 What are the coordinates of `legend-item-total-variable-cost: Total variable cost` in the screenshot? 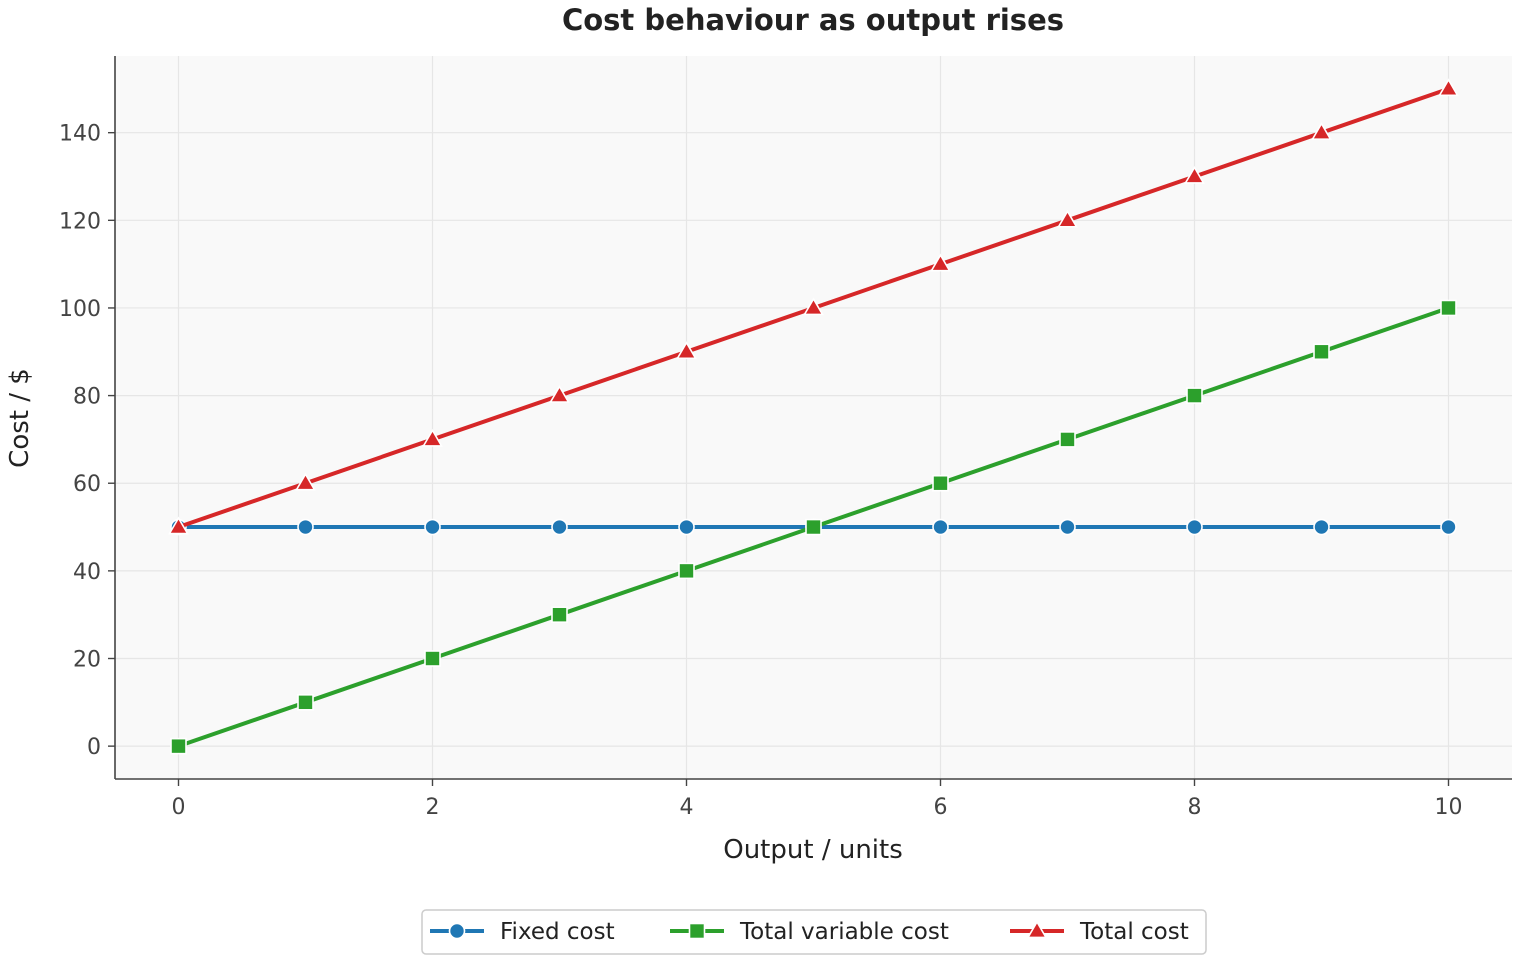 It's located at (809, 932).